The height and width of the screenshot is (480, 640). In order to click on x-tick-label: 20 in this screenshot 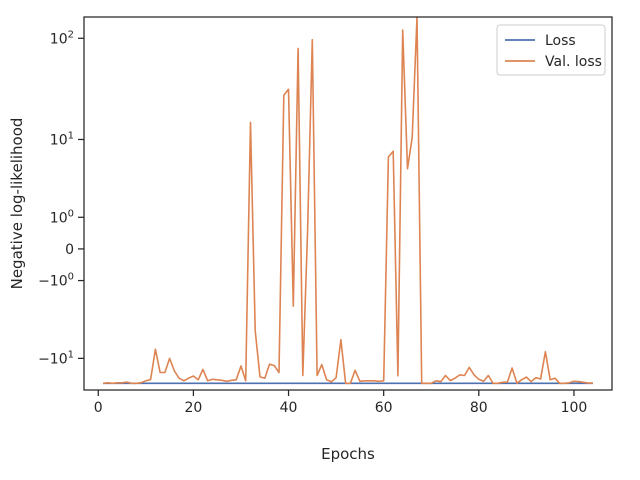, I will do `click(193, 408)`.